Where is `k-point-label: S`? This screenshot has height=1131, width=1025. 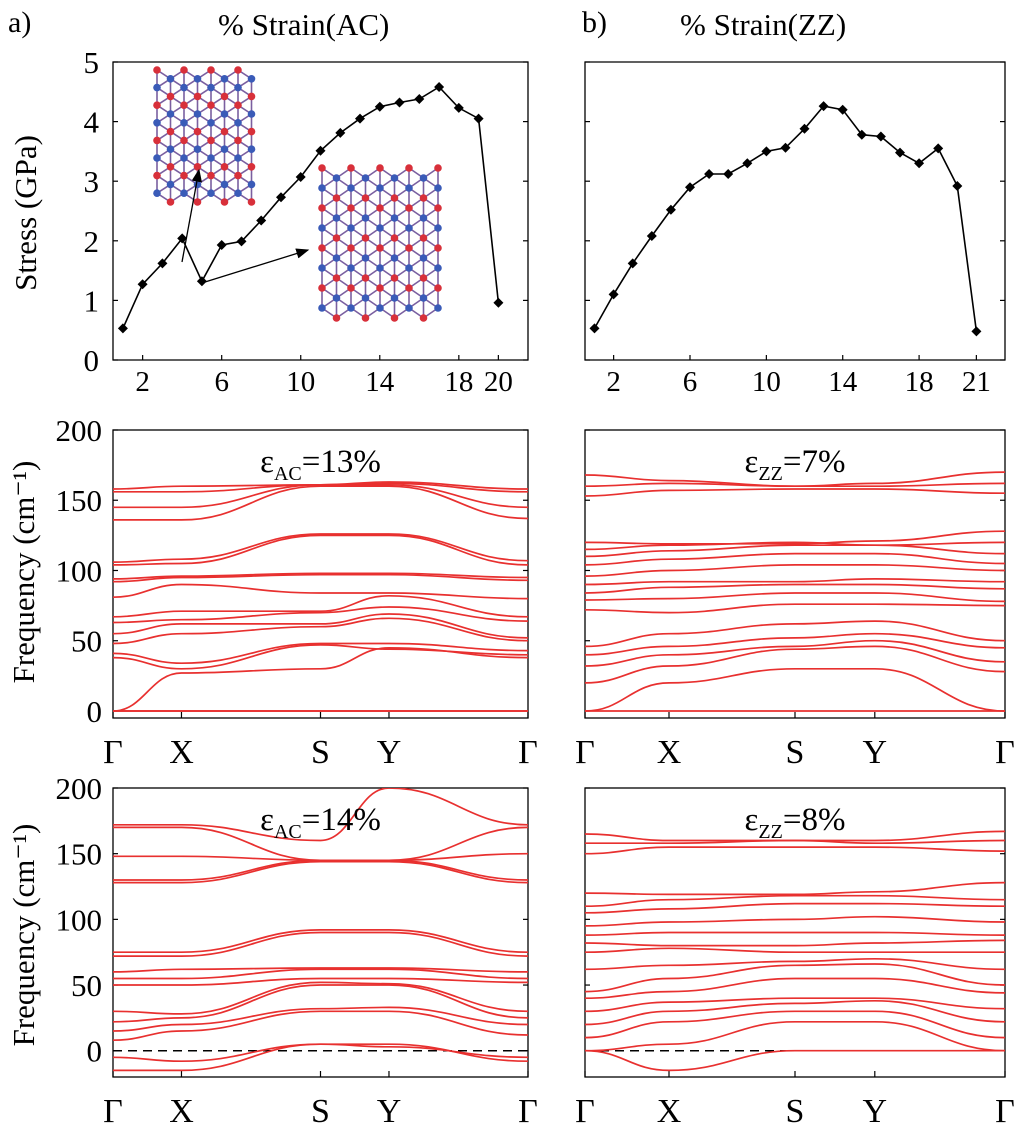 k-point-label: S is located at coordinates (320, 1111).